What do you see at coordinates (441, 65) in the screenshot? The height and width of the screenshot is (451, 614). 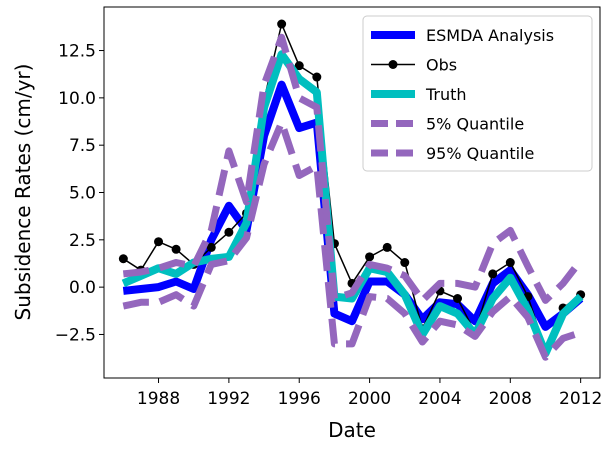 I see `legend-label-obs: Obs` at bounding box center [441, 65].